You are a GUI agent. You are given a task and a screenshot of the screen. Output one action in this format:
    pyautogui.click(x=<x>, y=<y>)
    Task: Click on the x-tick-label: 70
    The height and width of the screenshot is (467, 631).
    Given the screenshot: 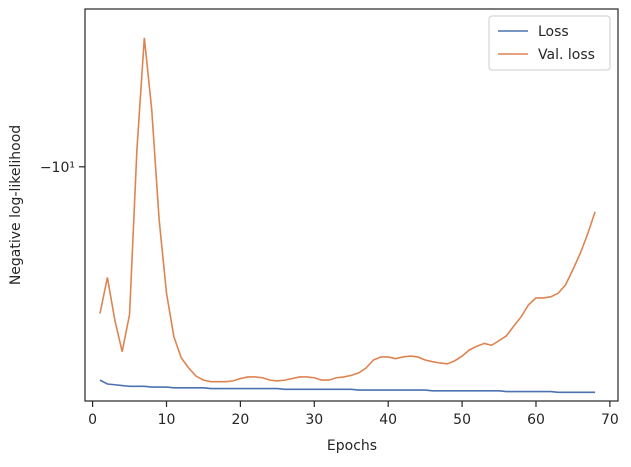 What is the action you would take?
    pyautogui.click(x=610, y=420)
    